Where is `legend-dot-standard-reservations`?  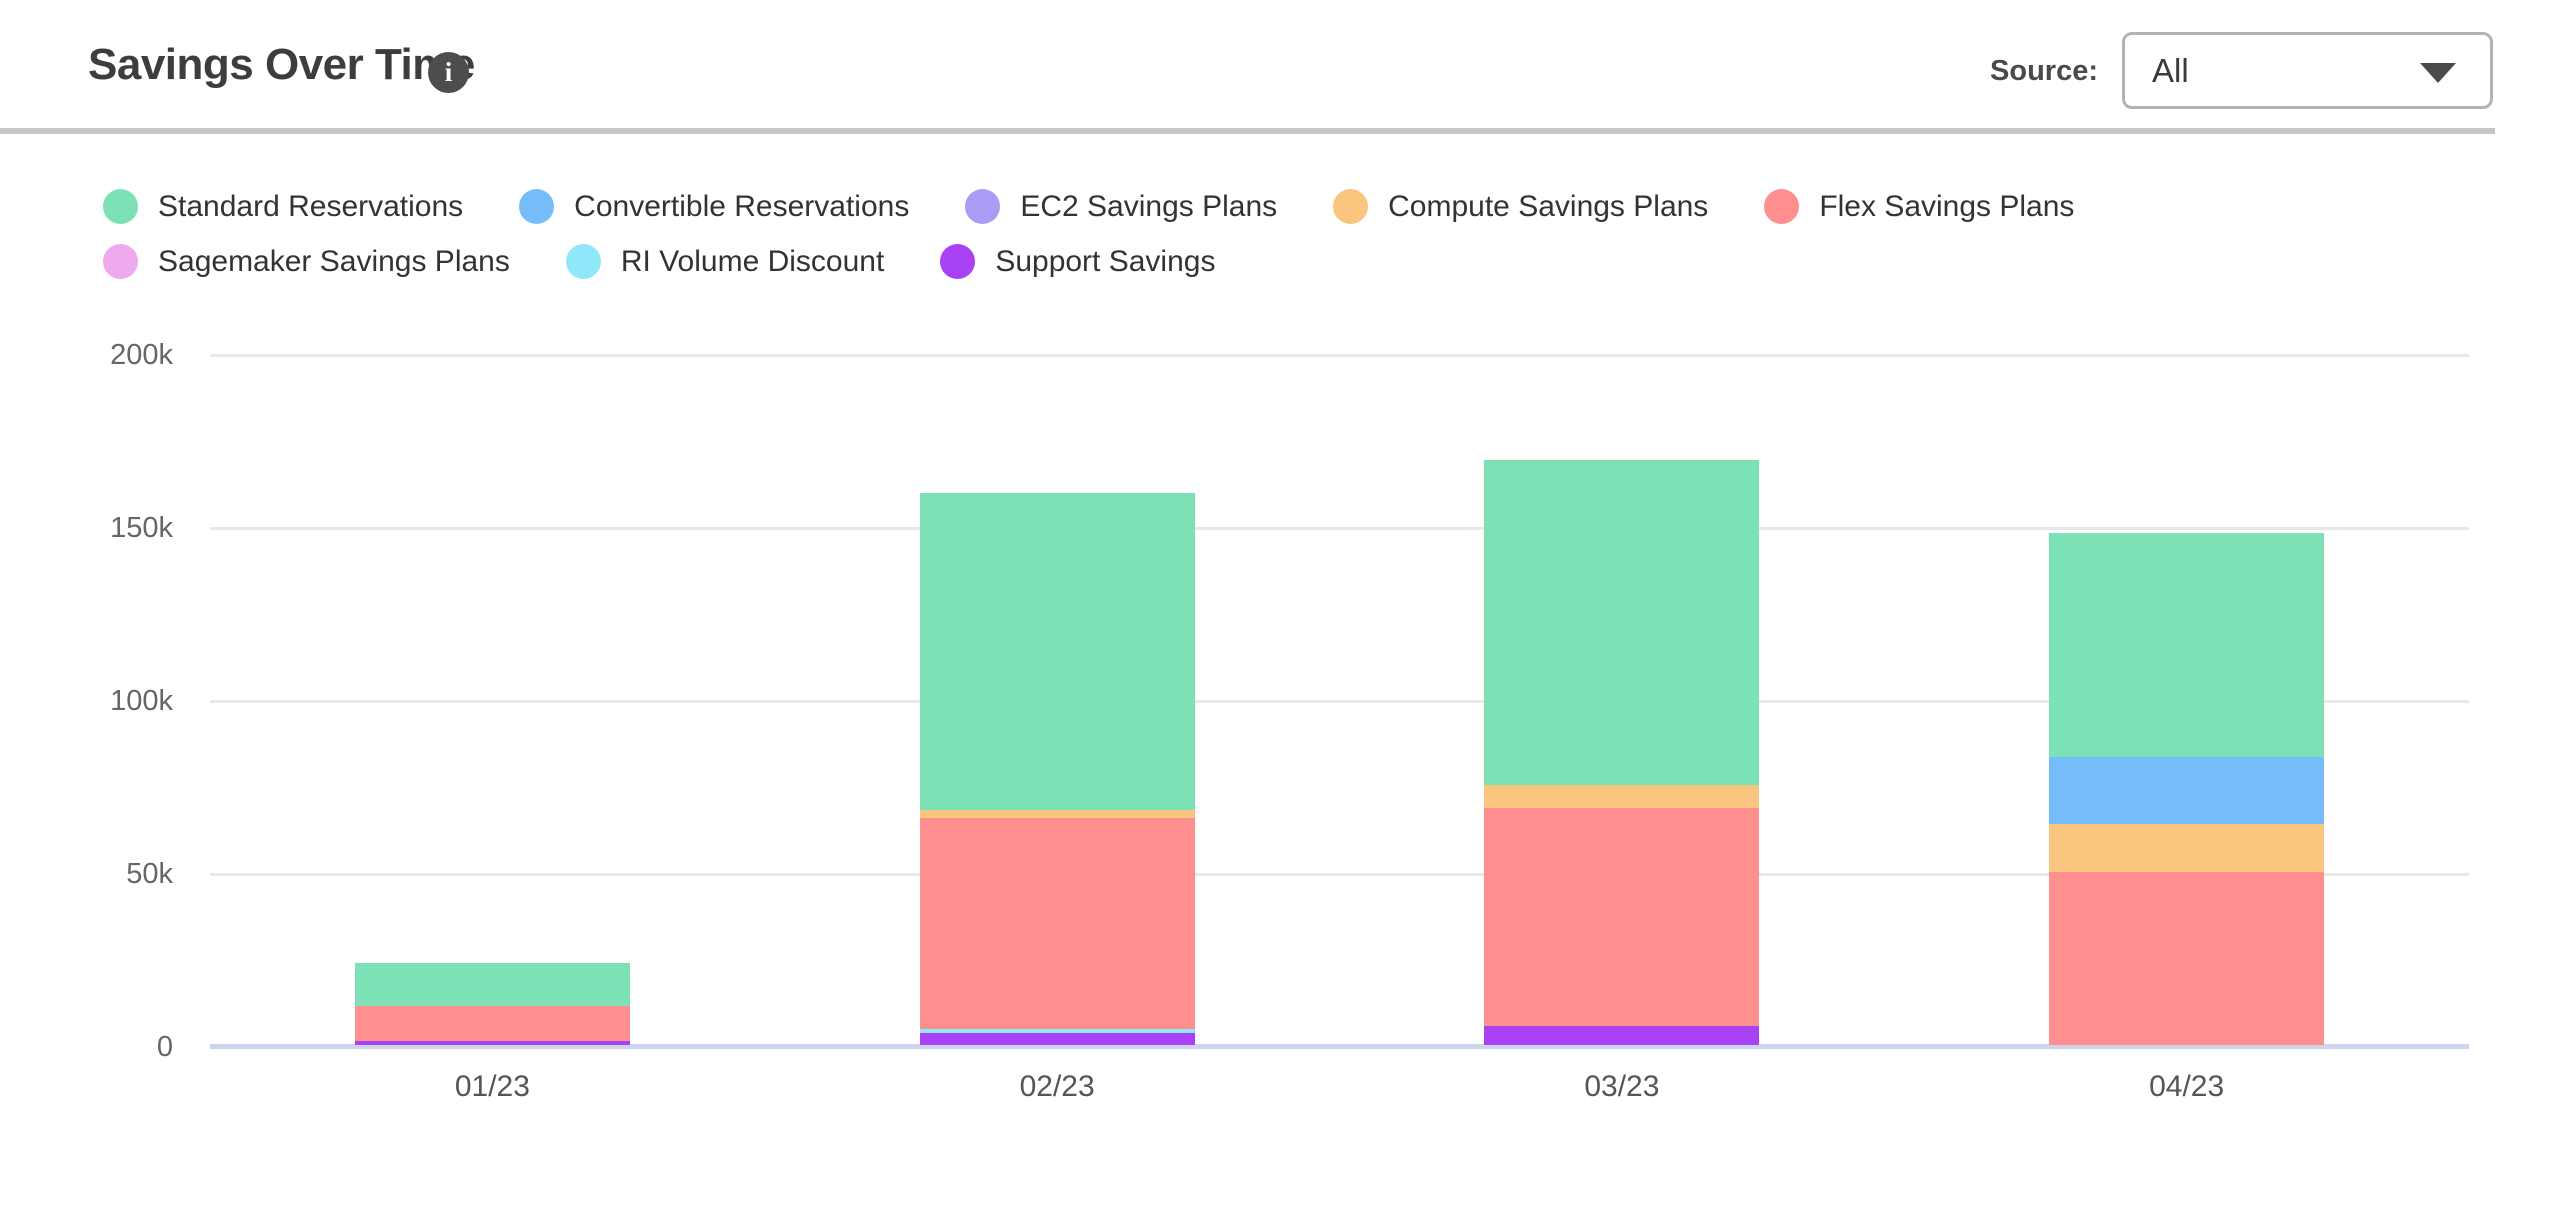
legend-dot-standard-reservations is located at coordinates (120, 206).